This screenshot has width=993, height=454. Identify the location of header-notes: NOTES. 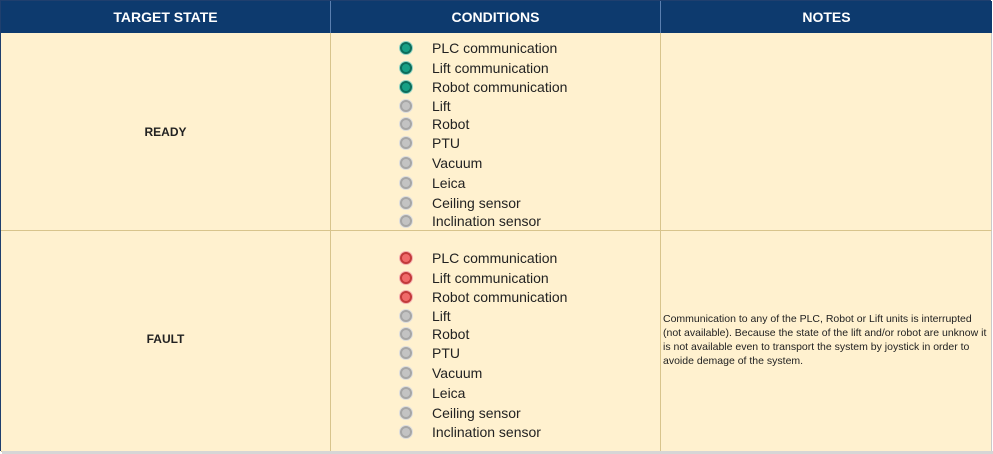
(826, 17).